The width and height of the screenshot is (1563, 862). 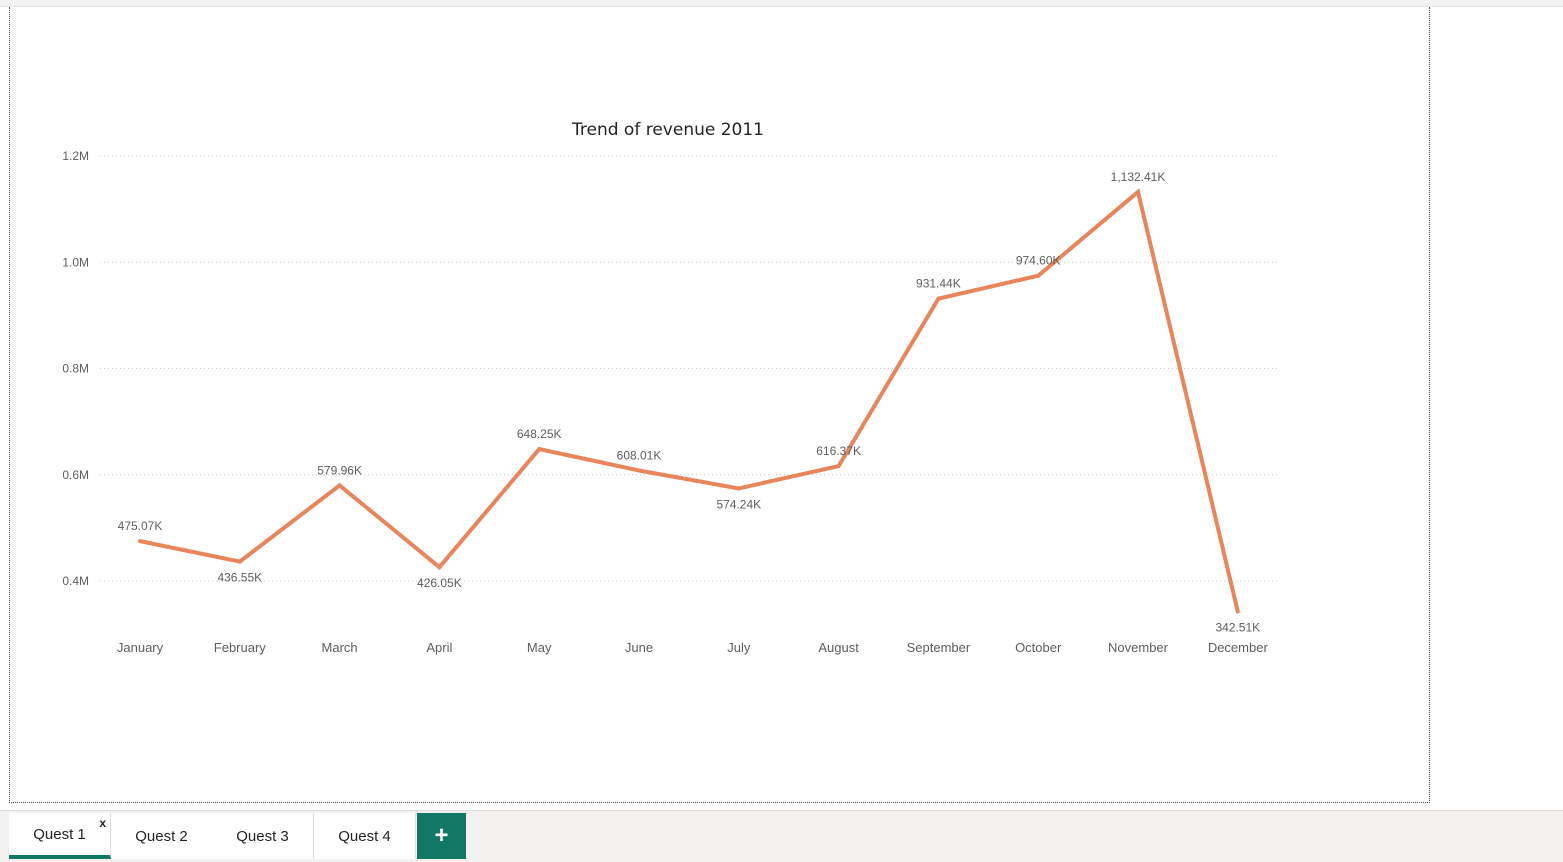 I want to click on data-label: 475.07K, so click(x=140, y=526).